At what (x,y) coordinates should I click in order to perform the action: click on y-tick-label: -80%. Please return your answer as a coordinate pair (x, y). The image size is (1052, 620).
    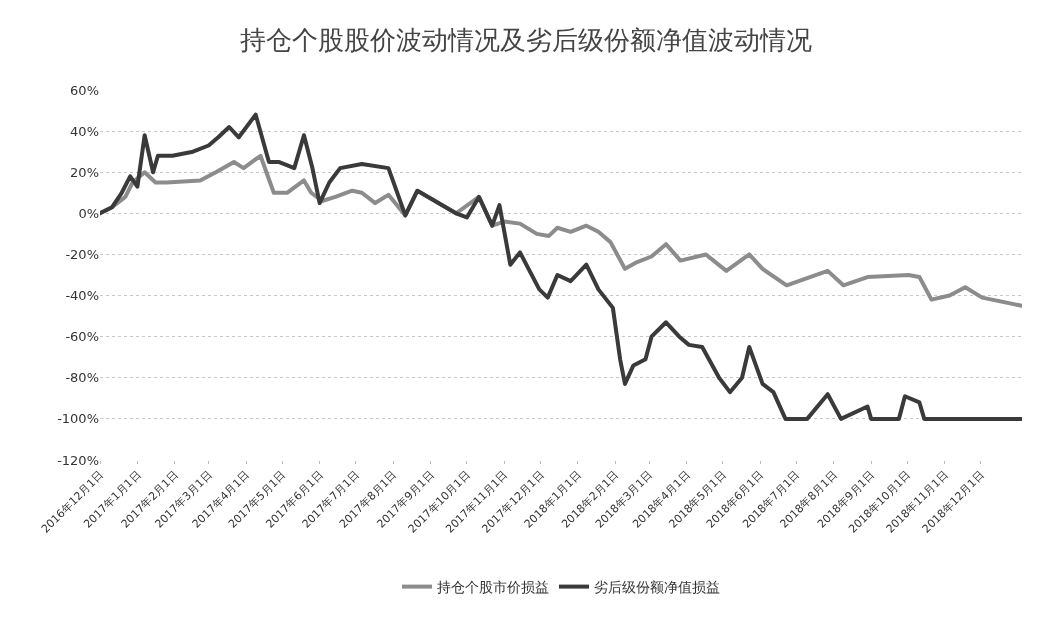
    Looking at the image, I should click on (82, 378).